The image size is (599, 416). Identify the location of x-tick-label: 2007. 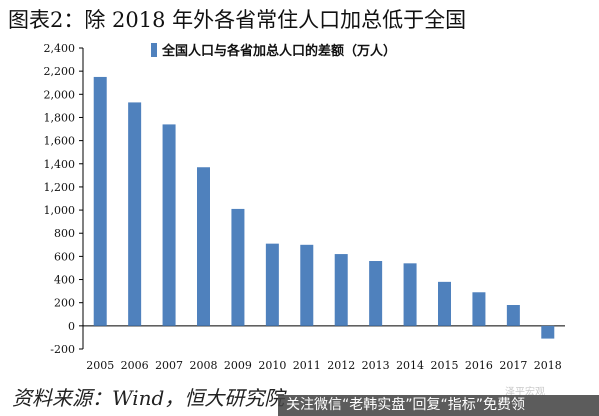
(169, 365).